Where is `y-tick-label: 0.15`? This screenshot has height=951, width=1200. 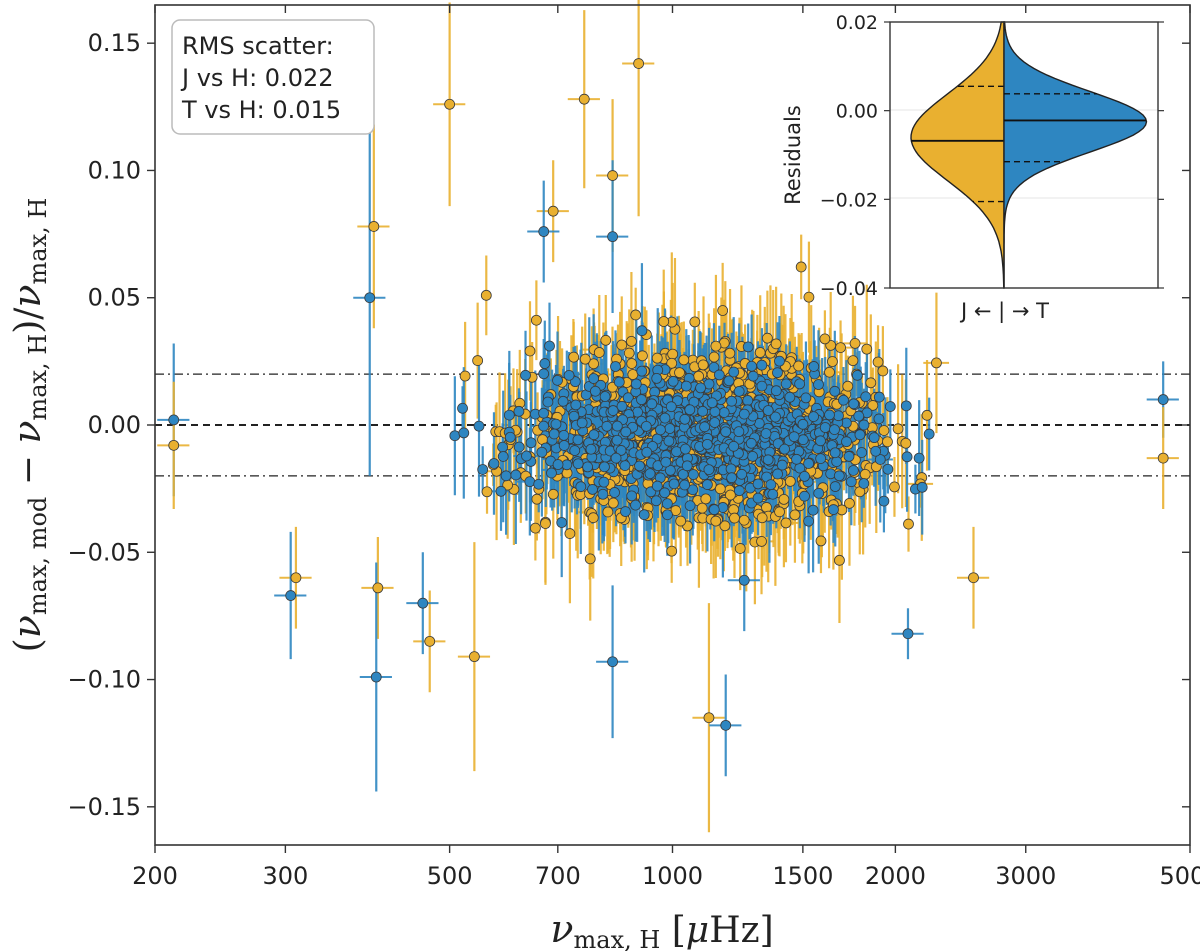
y-tick-label: 0.15 is located at coordinates (114, 43).